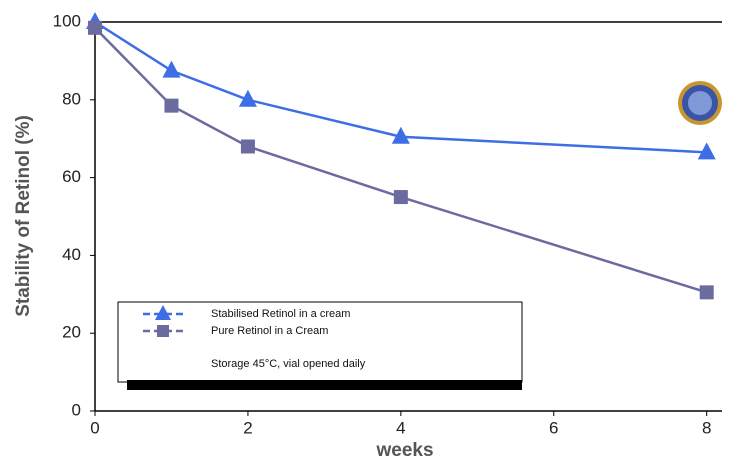  What do you see at coordinates (404, 450) in the screenshot?
I see `x-axis-label: weeks` at bounding box center [404, 450].